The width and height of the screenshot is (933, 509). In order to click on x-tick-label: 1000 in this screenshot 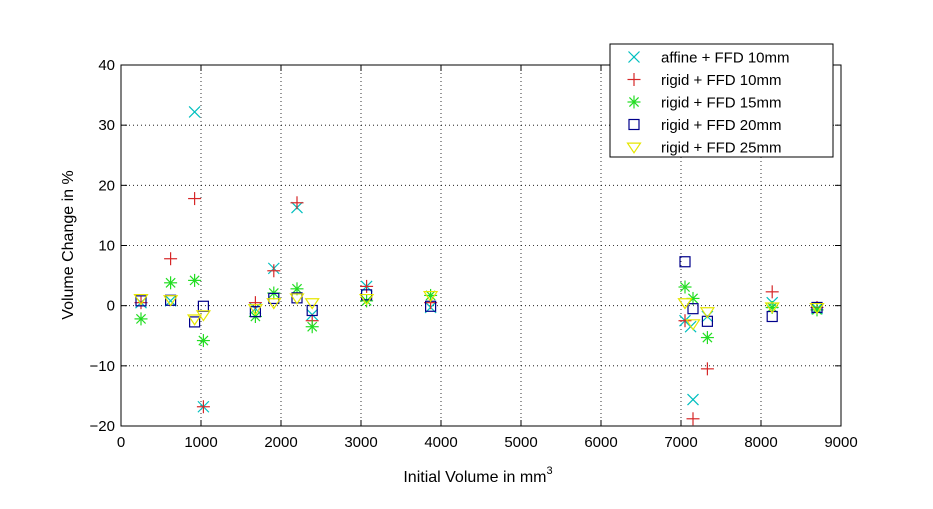, I will do `click(200, 442)`.